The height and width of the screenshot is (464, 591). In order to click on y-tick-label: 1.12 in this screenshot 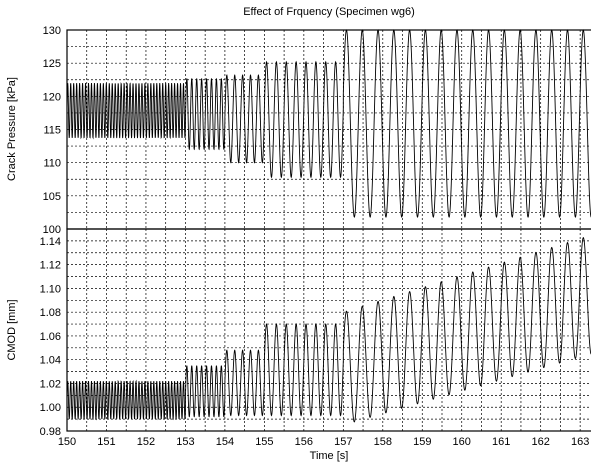, I will do `click(50, 266)`.